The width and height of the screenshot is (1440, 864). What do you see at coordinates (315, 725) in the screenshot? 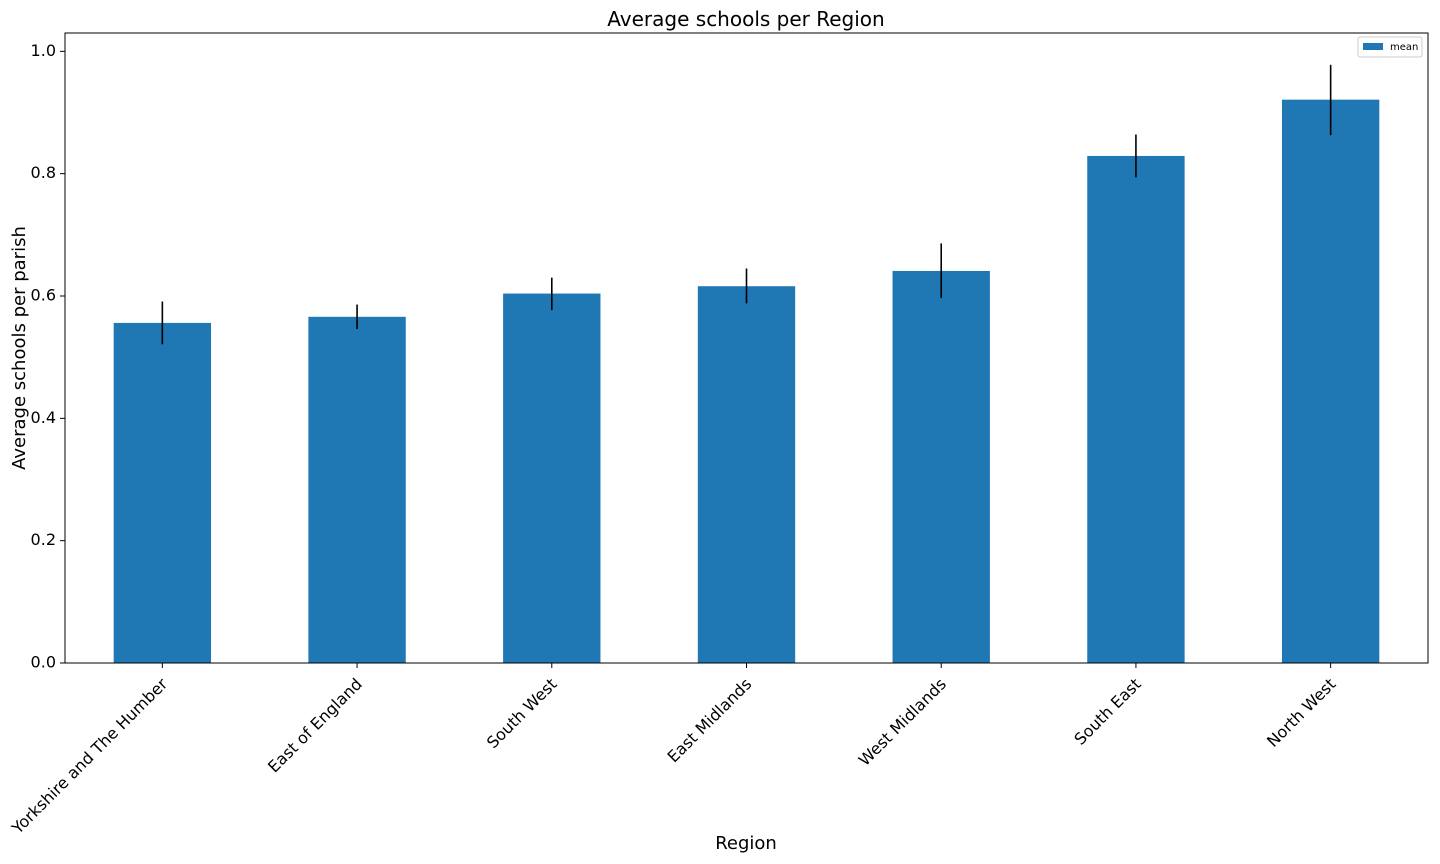
I see `x-tick-label: East of England` at bounding box center [315, 725].